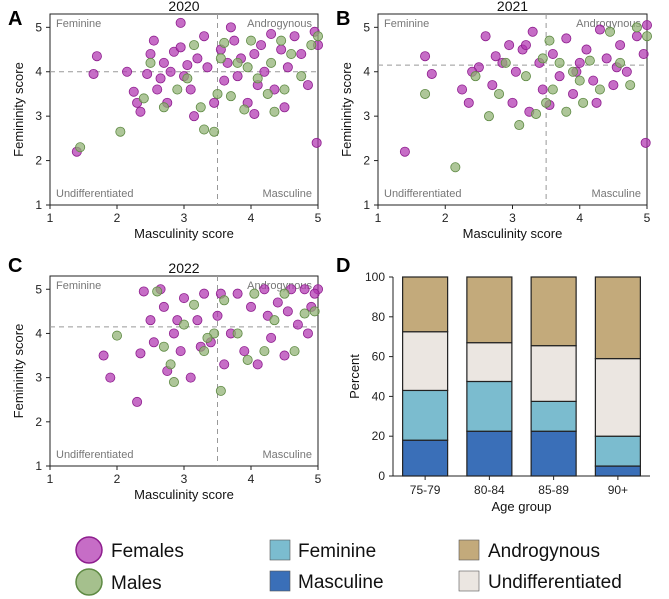 This screenshot has height=599, width=669. Describe the element at coordinates (608, 24) in the screenshot. I see `quadrant-label-androgynous: Androgynous` at that location.